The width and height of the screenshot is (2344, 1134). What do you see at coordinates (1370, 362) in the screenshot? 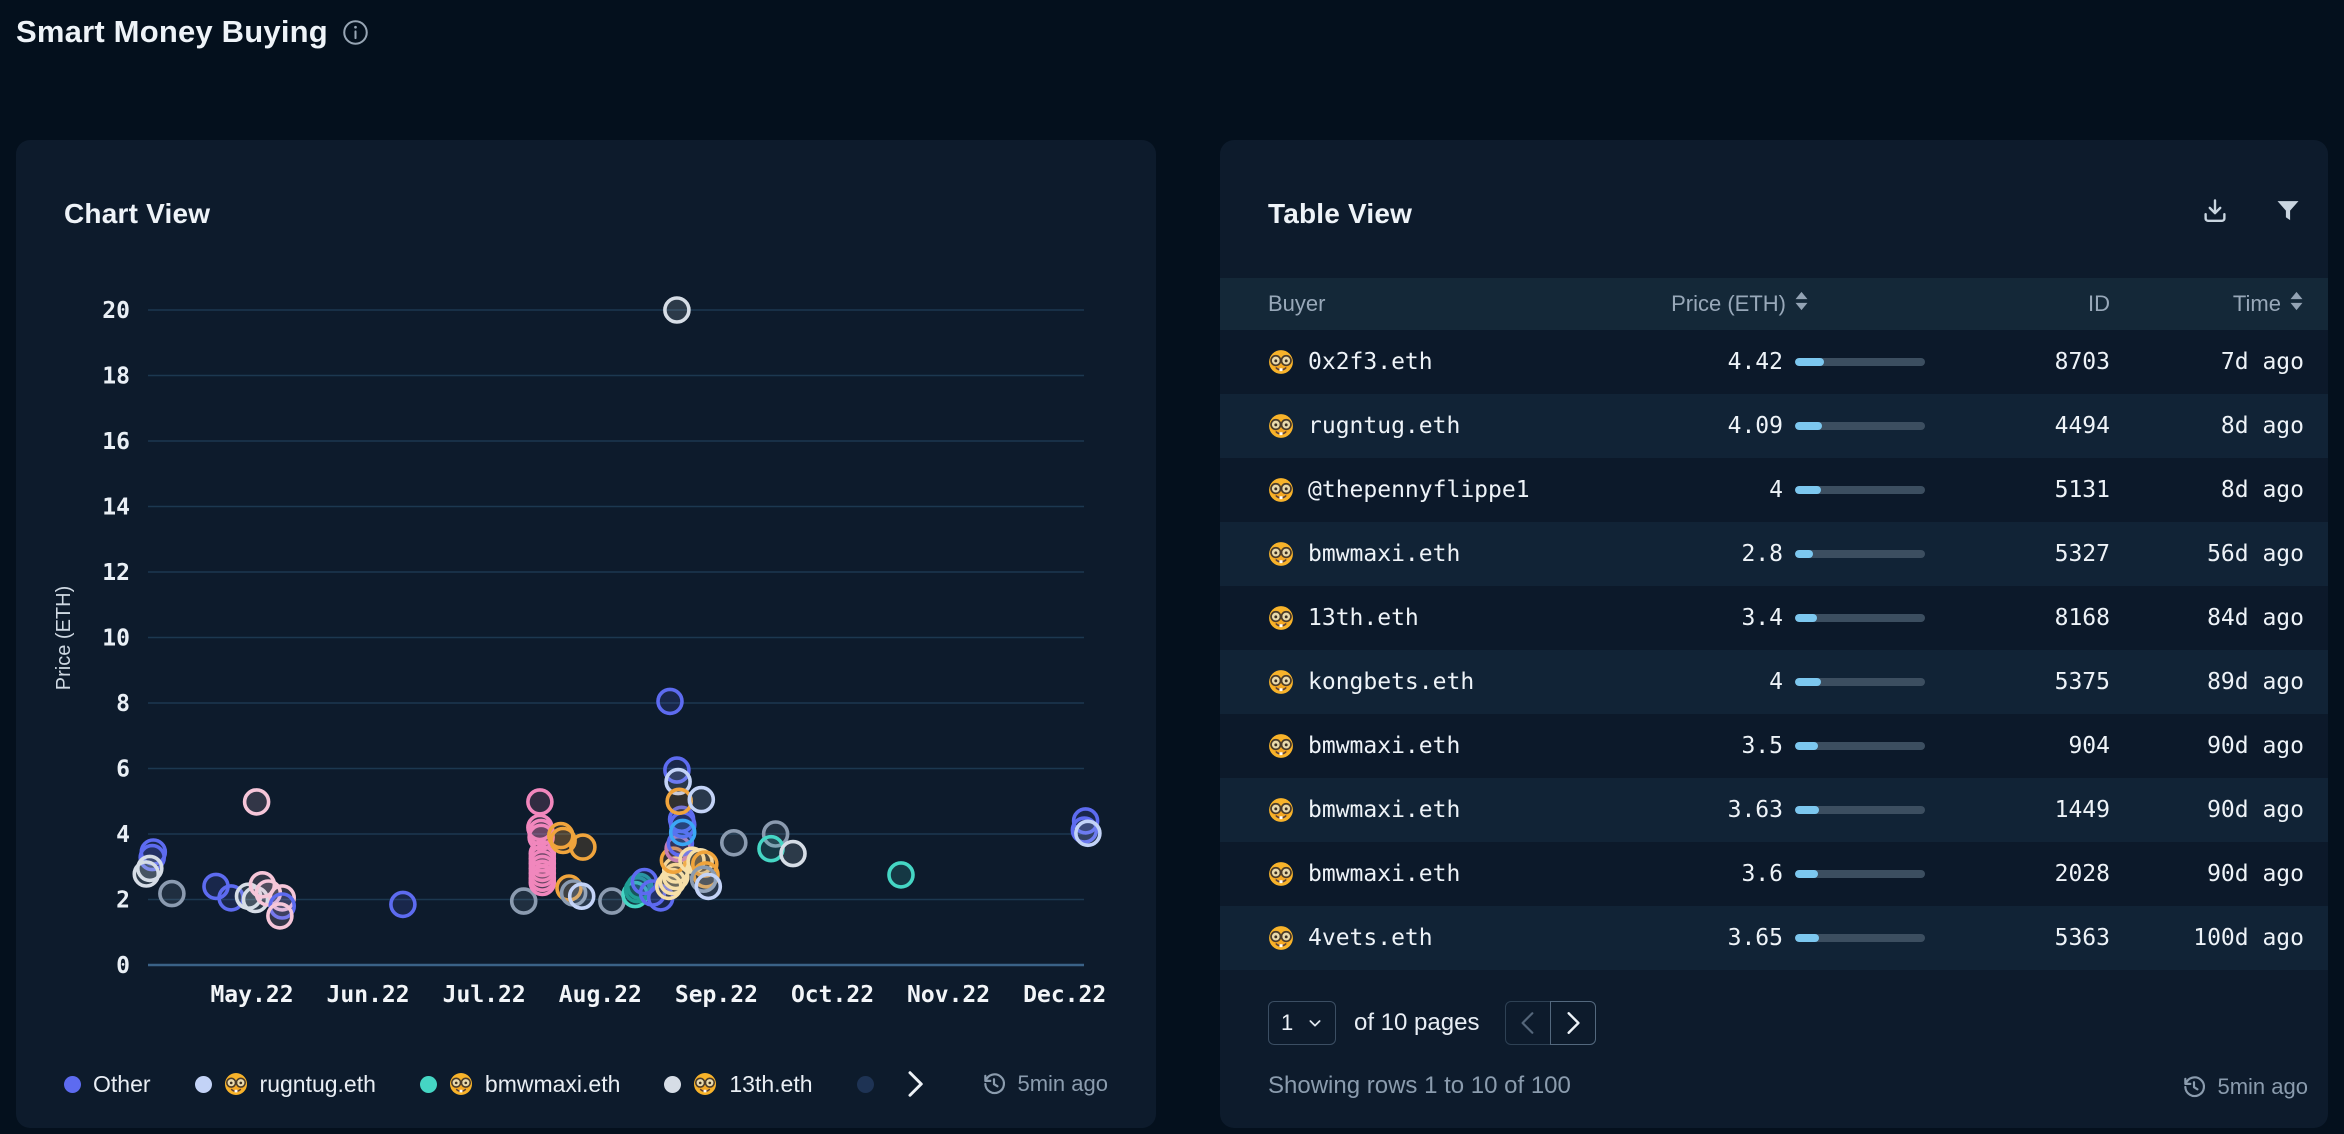
I see `buyer-name: 0x2f3.eth` at bounding box center [1370, 362].